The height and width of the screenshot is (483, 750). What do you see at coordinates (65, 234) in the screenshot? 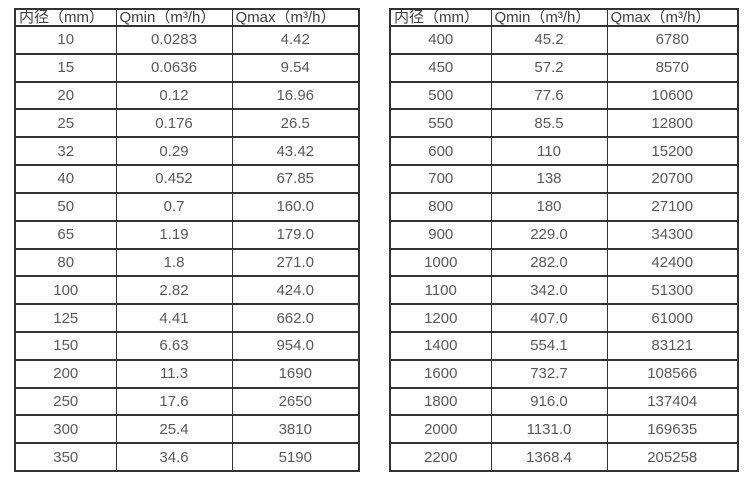
I see `table-cell: 65` at bounding box center [65, 234].